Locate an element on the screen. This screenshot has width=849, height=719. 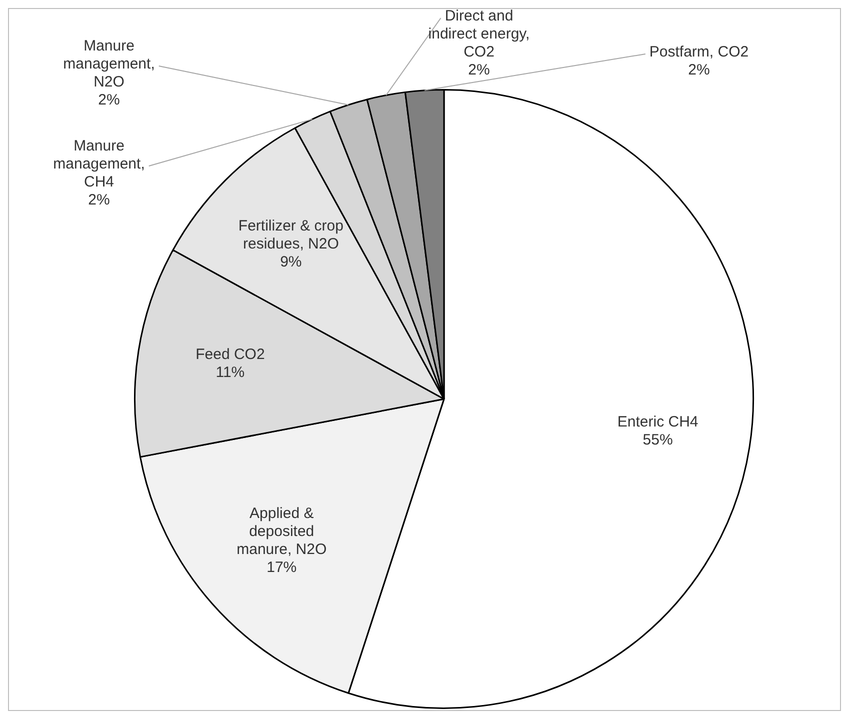
slice-label: Manure management, N2O is located at coordinates (109, 64).